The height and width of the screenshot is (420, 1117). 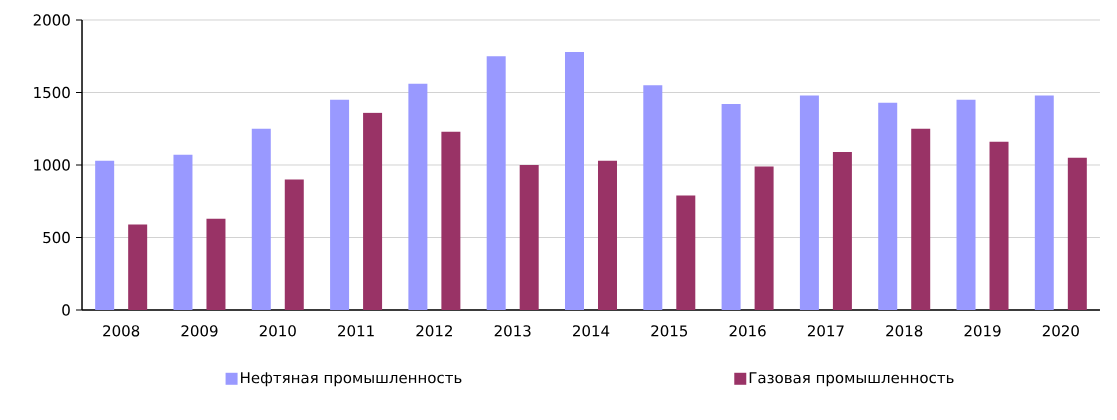 What do you see at coordinates (851, 379) in the screenshot?
I see `legend-label: Газовая промышленность` at bounding box center [851, 379].